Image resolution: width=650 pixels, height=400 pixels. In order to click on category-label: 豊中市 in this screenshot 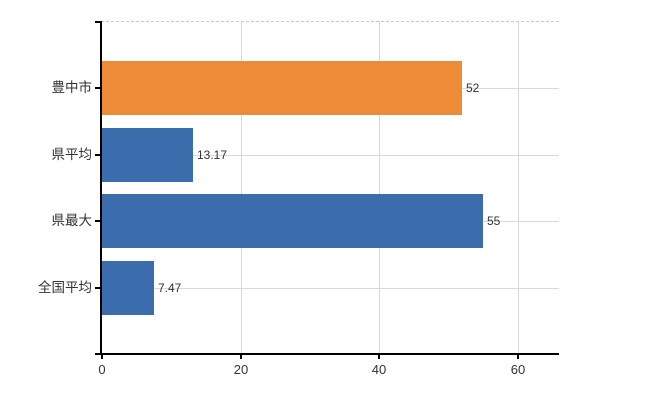, I will do `click(72, 87)`.